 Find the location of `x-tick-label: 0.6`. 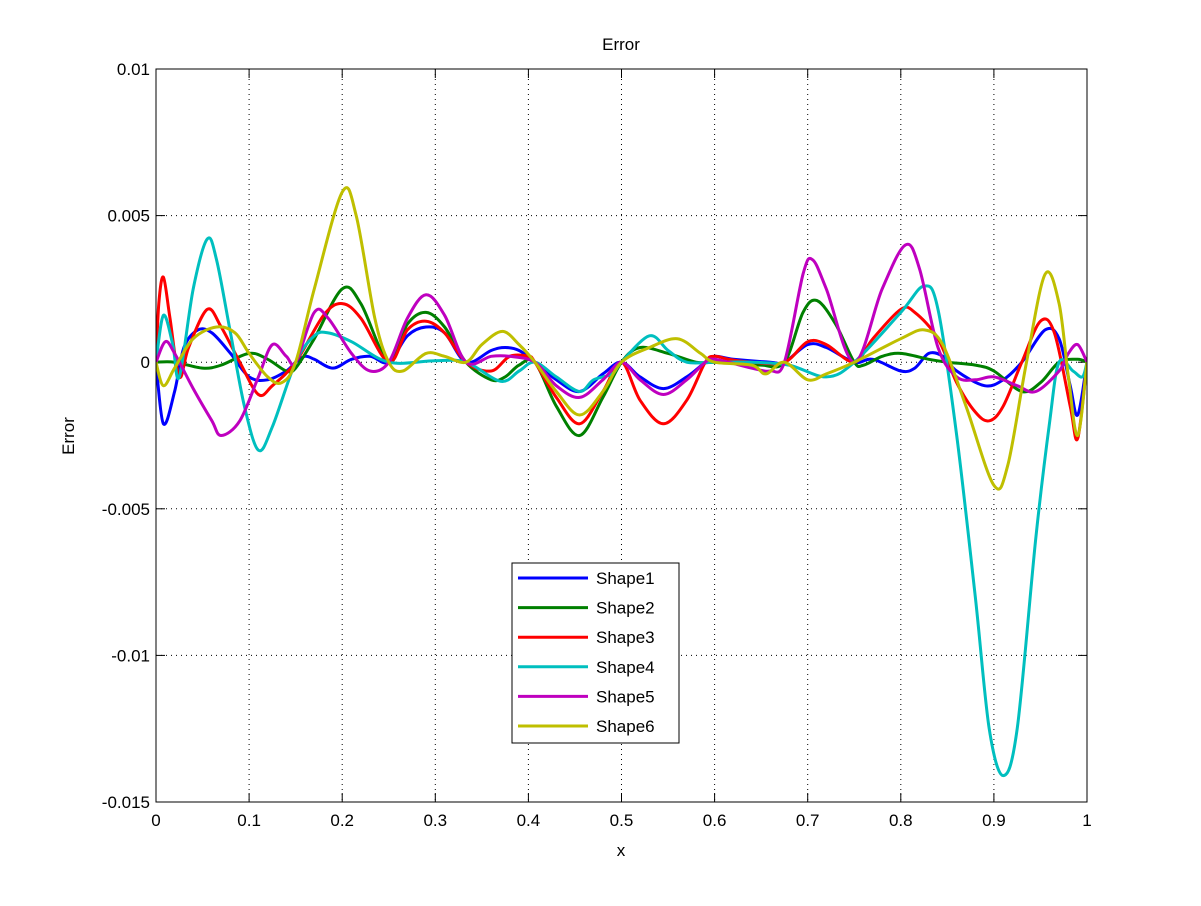

x-tick-label: 0.6 is located at coordinates (715, 820).